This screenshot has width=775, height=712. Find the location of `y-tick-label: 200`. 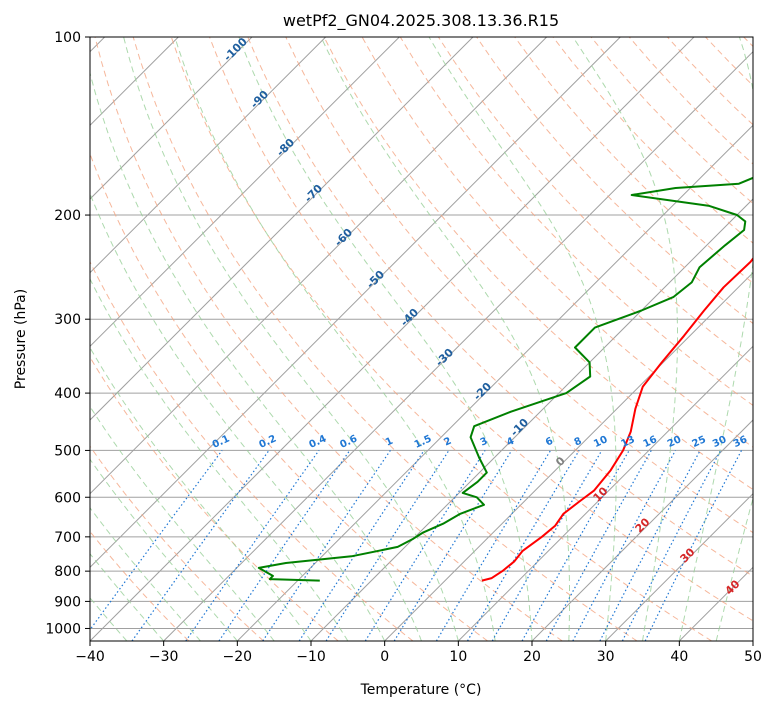

y-tick-label: 200 is located at coordinates (67, 216).